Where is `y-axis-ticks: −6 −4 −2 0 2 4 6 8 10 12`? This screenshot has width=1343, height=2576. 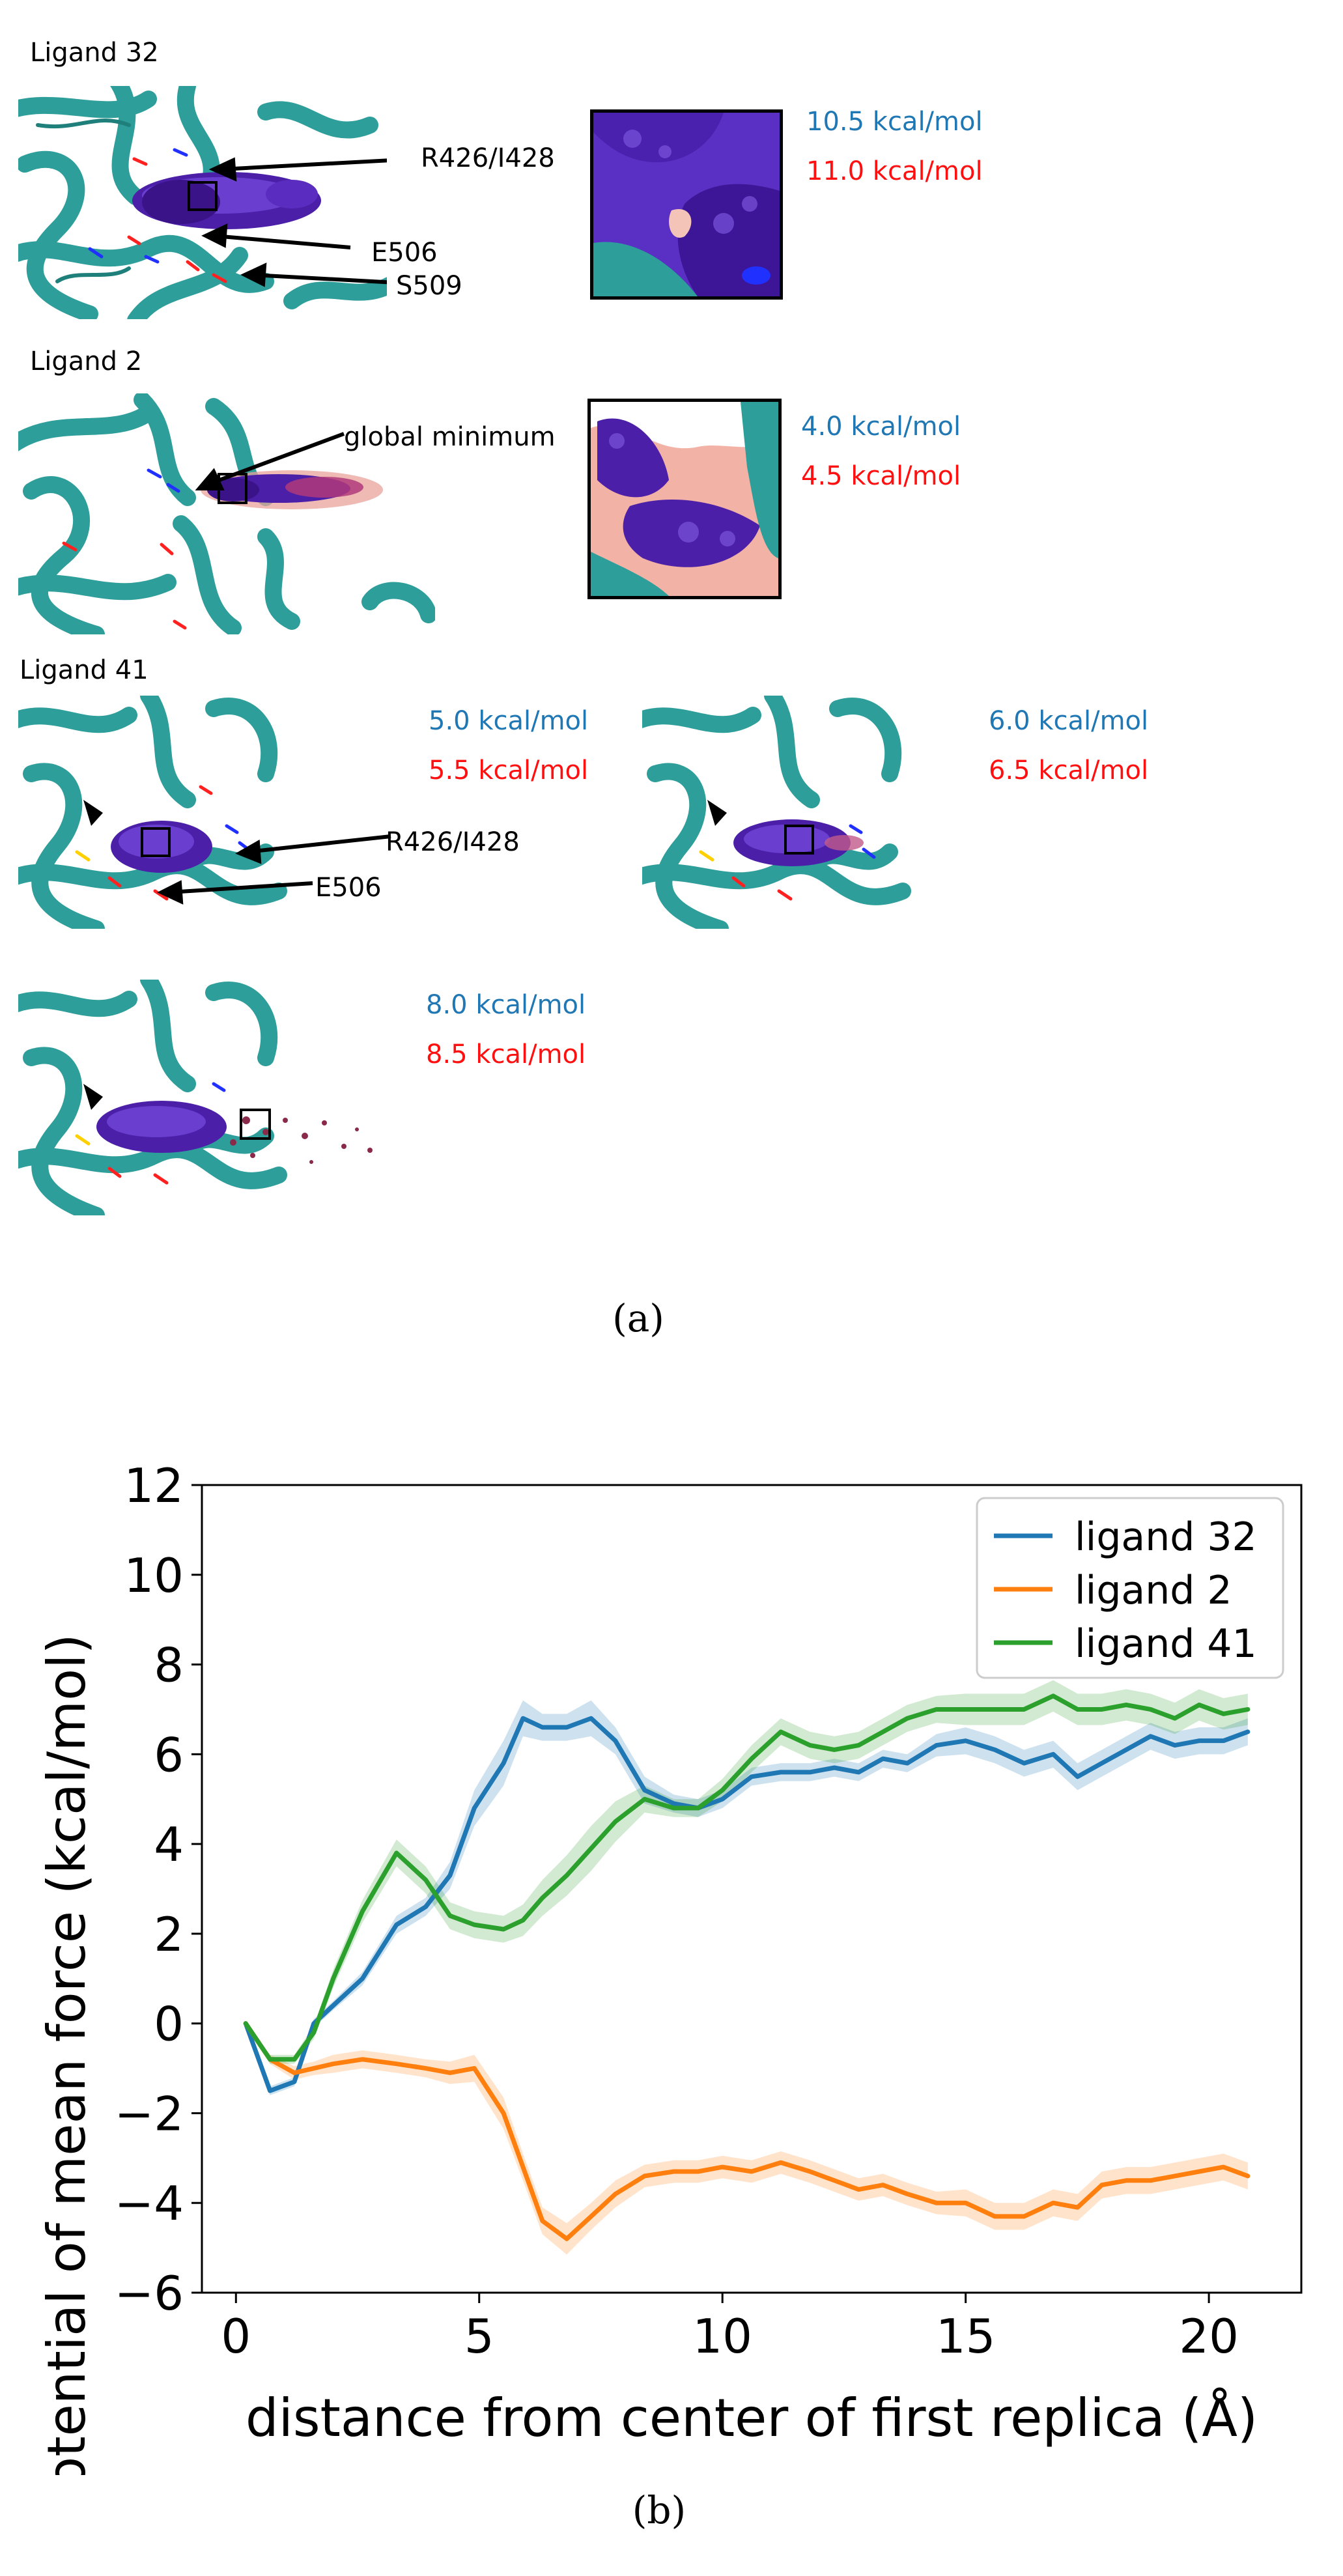 y-axis-ticks: −6 −4 −2 0 2 4 6 8 10 12 is located at coordinates (158, 1889).